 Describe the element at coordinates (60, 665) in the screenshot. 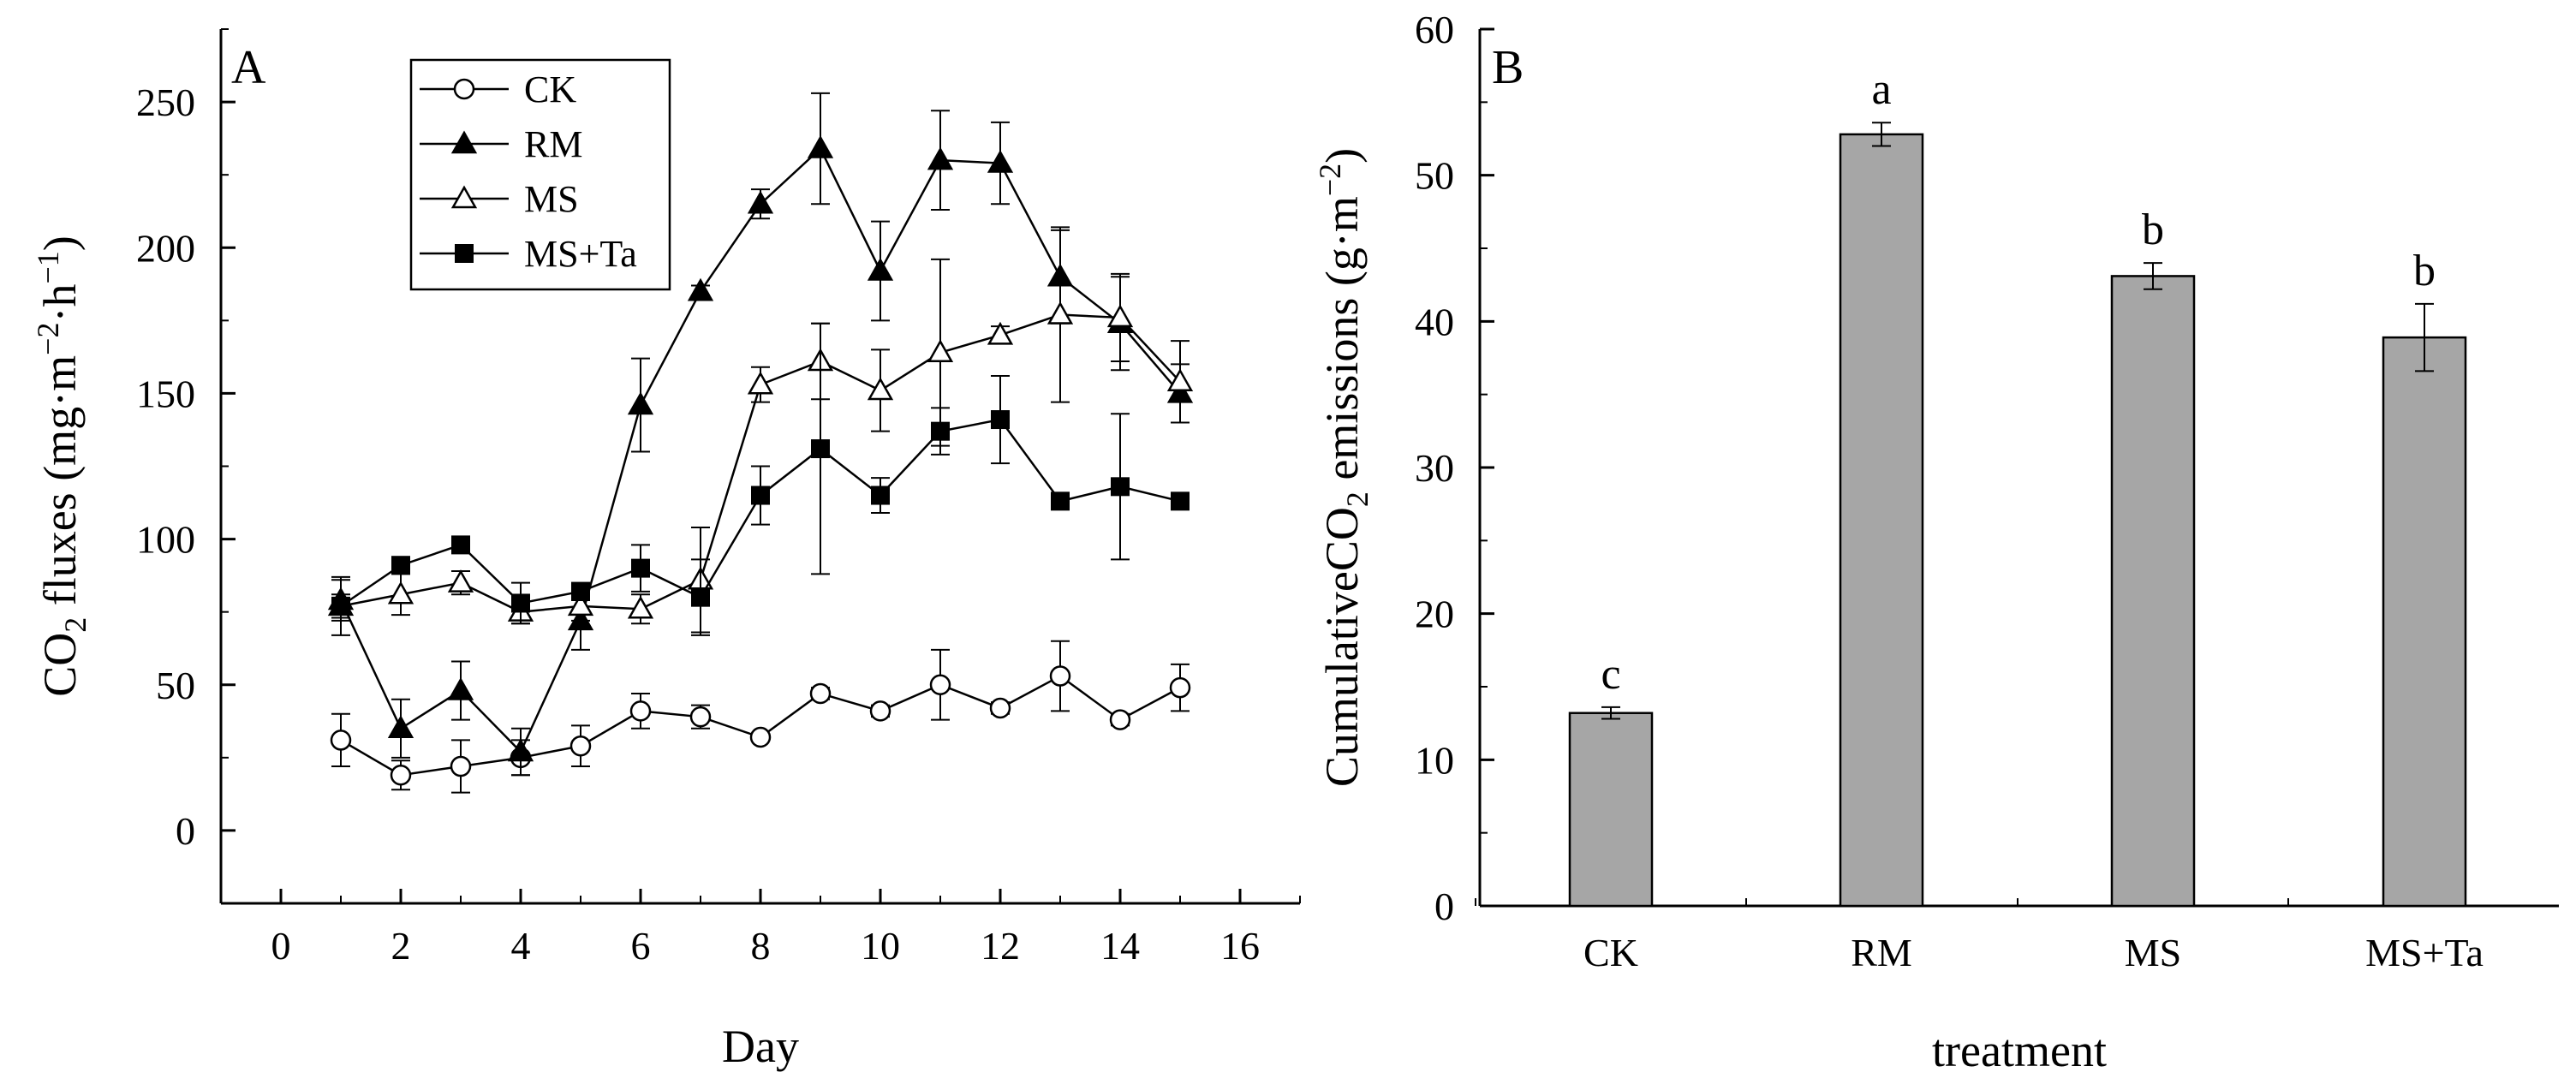

I see `y-title-part: CO` at that location.